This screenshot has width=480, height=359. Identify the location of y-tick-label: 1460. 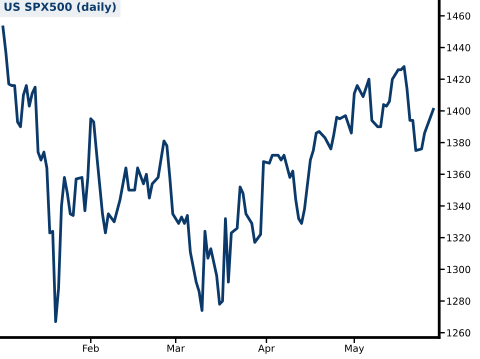
(458, 16).